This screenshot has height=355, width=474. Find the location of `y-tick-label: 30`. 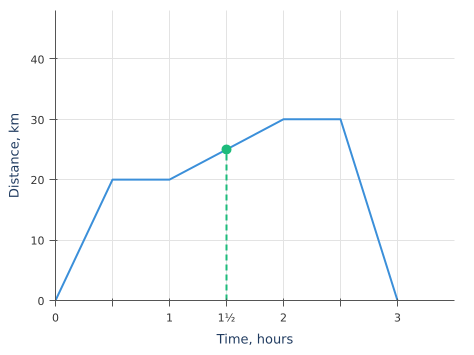

y-tick-label: 30 is located at coordinates (37, 120).